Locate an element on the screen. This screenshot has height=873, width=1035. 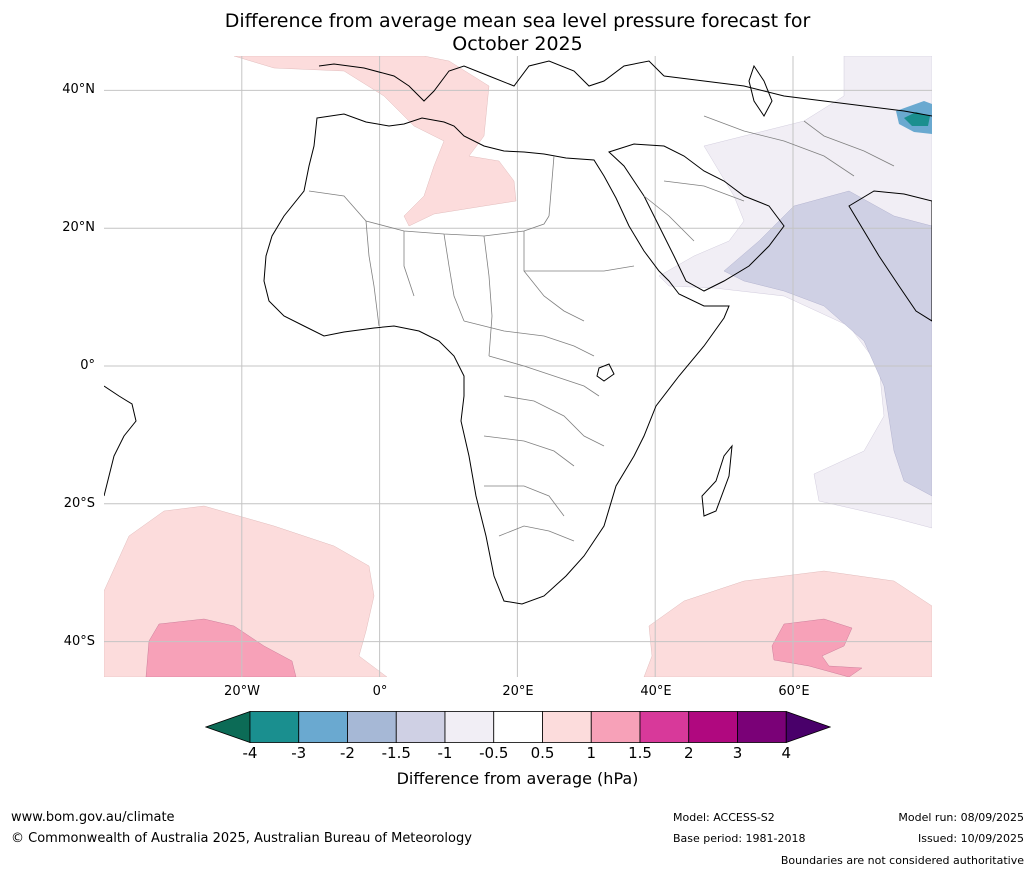
colorbar-tick-label: 3 is located at coordinates (737, 753).